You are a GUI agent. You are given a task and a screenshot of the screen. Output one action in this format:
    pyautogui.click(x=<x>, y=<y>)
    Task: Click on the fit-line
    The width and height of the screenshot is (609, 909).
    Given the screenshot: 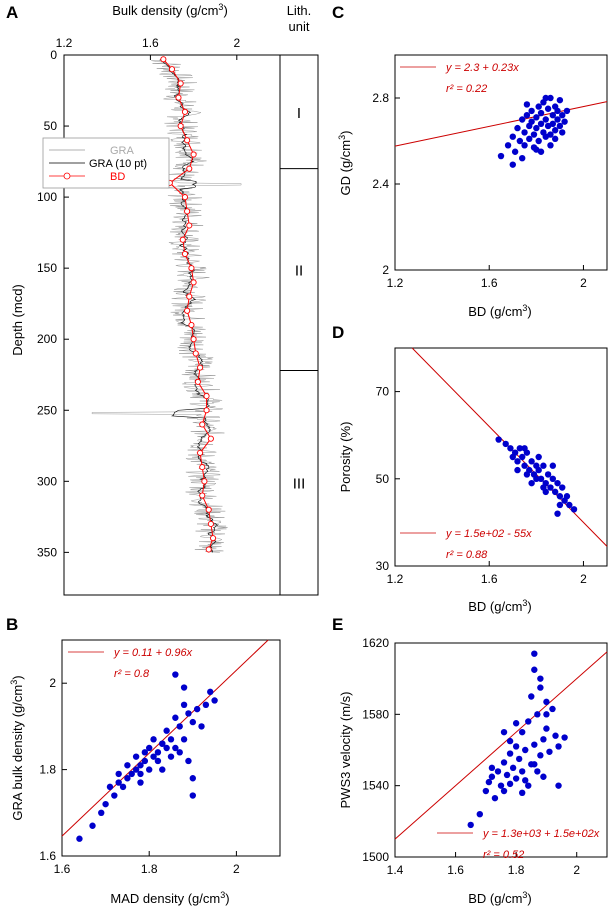 What is the action you would take?
    pyautogui.click(x=165, y=738)
    